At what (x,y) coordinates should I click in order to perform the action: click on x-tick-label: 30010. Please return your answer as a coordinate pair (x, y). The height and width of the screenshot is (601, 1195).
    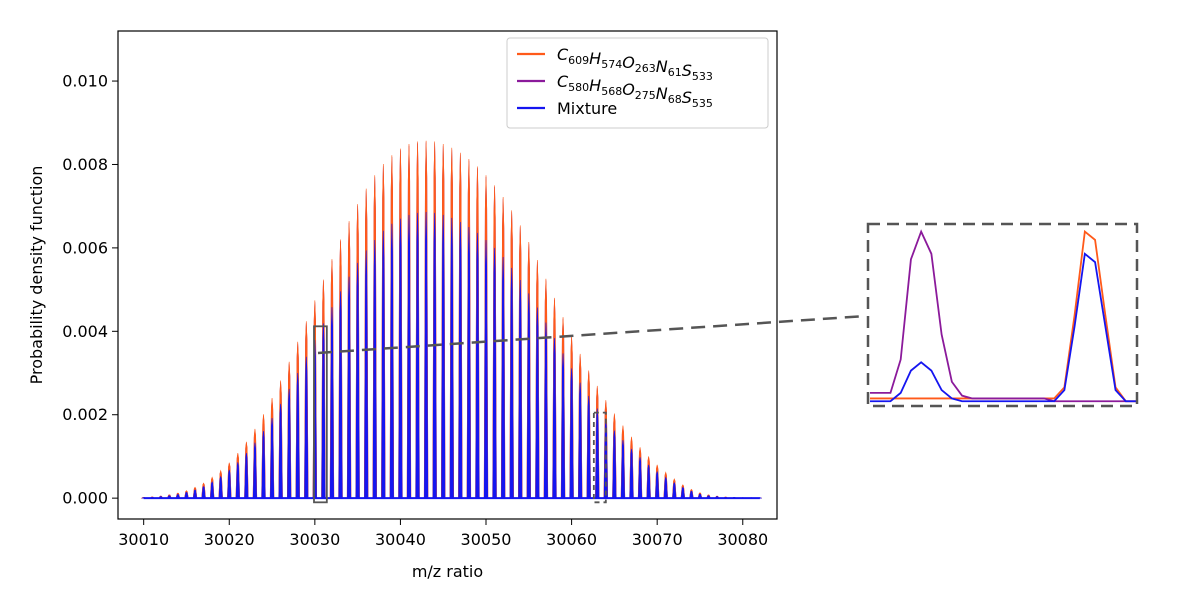
    Looking at the image, I should click on (143, 539).